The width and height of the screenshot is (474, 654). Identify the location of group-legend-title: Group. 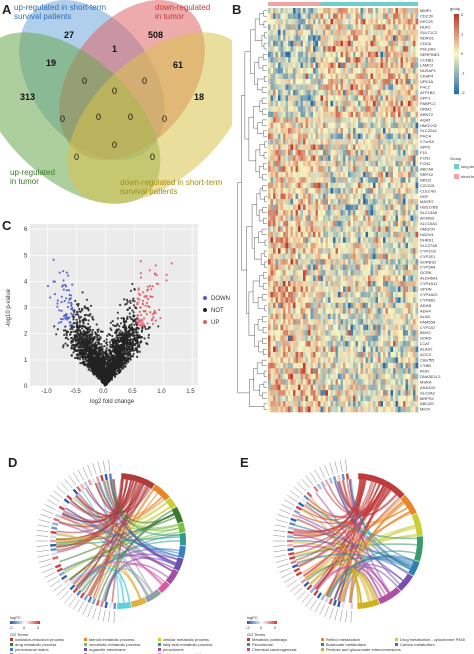
(456, 158).